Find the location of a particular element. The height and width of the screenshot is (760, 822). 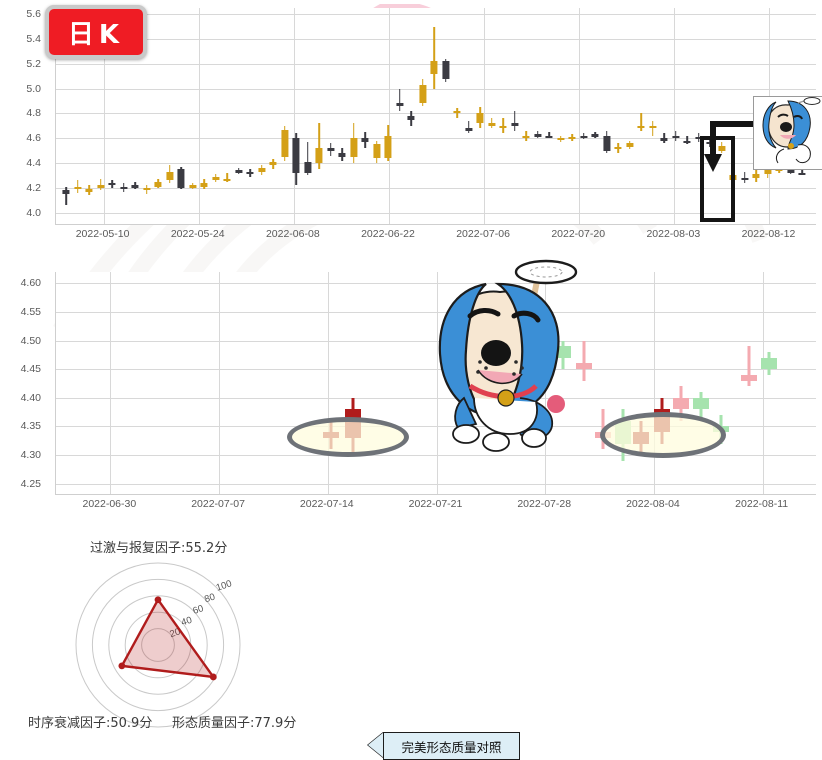

x-axis-tick: 2022-08-12 is located at coordinates (768, 234).